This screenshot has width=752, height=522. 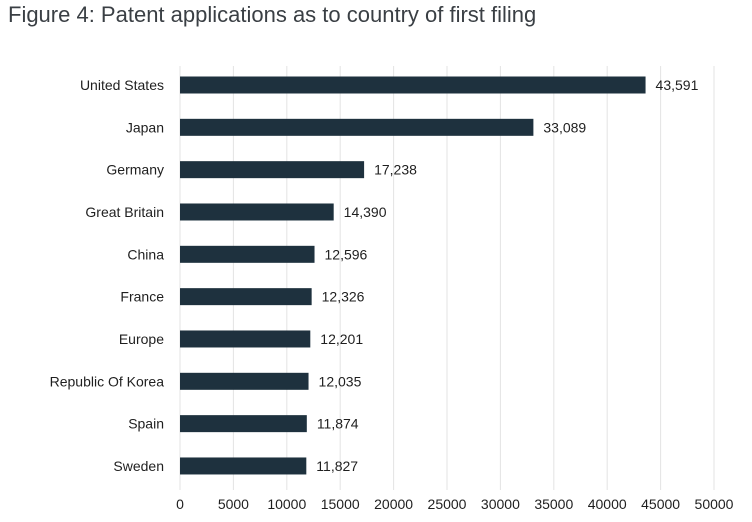 I want to click on data-label: 11,827, so click(x=337, y=466).